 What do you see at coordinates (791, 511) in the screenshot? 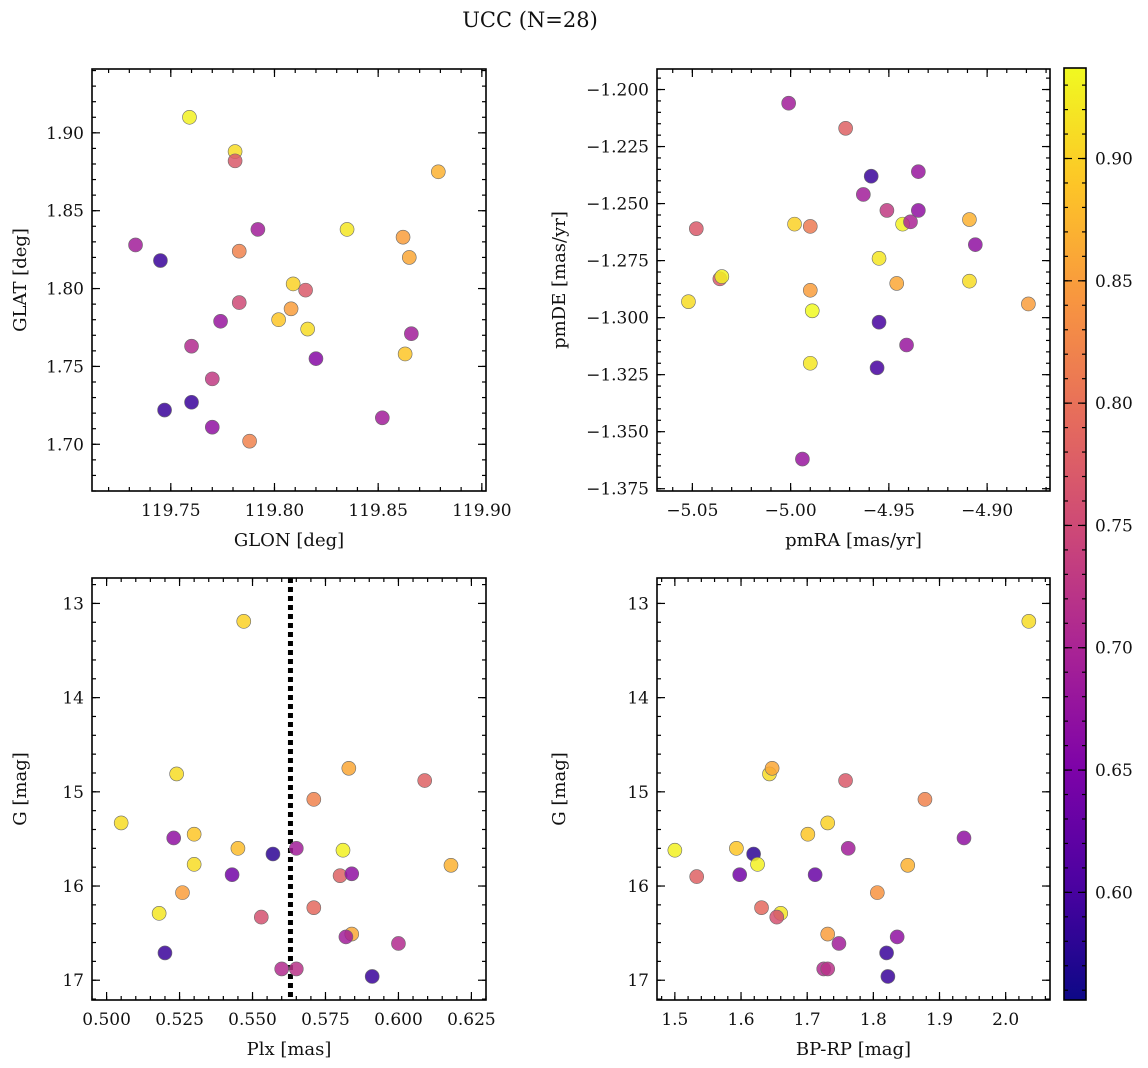
I see `x-tick-label: −5.00` at bounding box center [791, 511].